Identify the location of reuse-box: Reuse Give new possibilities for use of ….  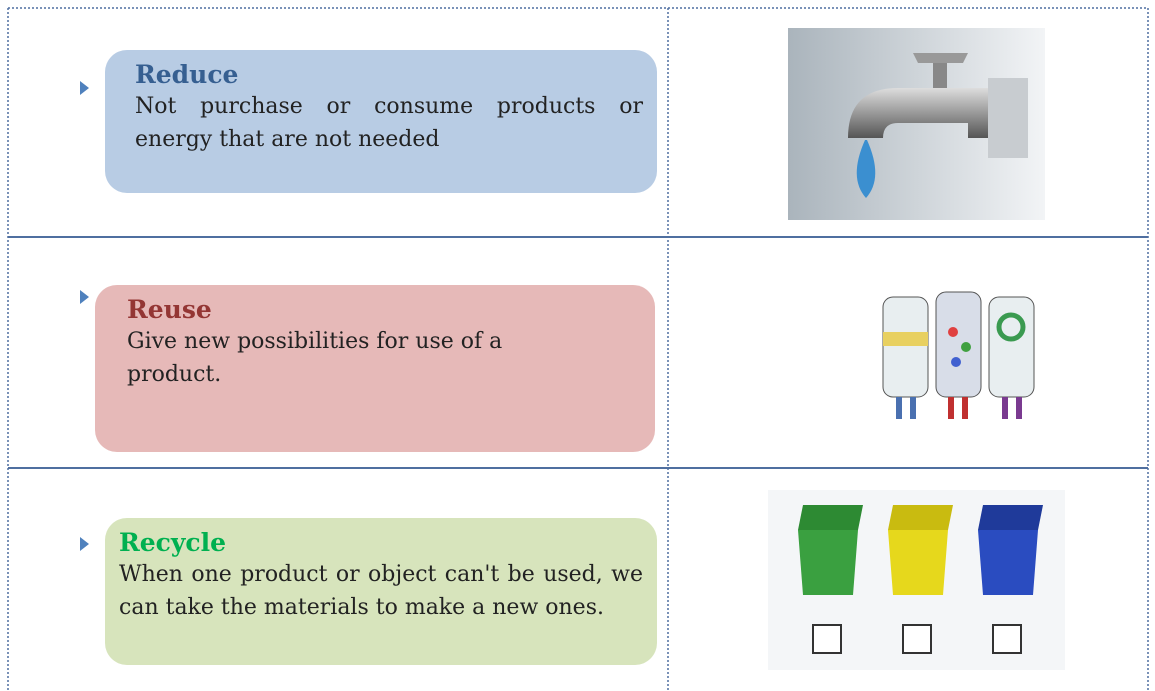
(375, 368).